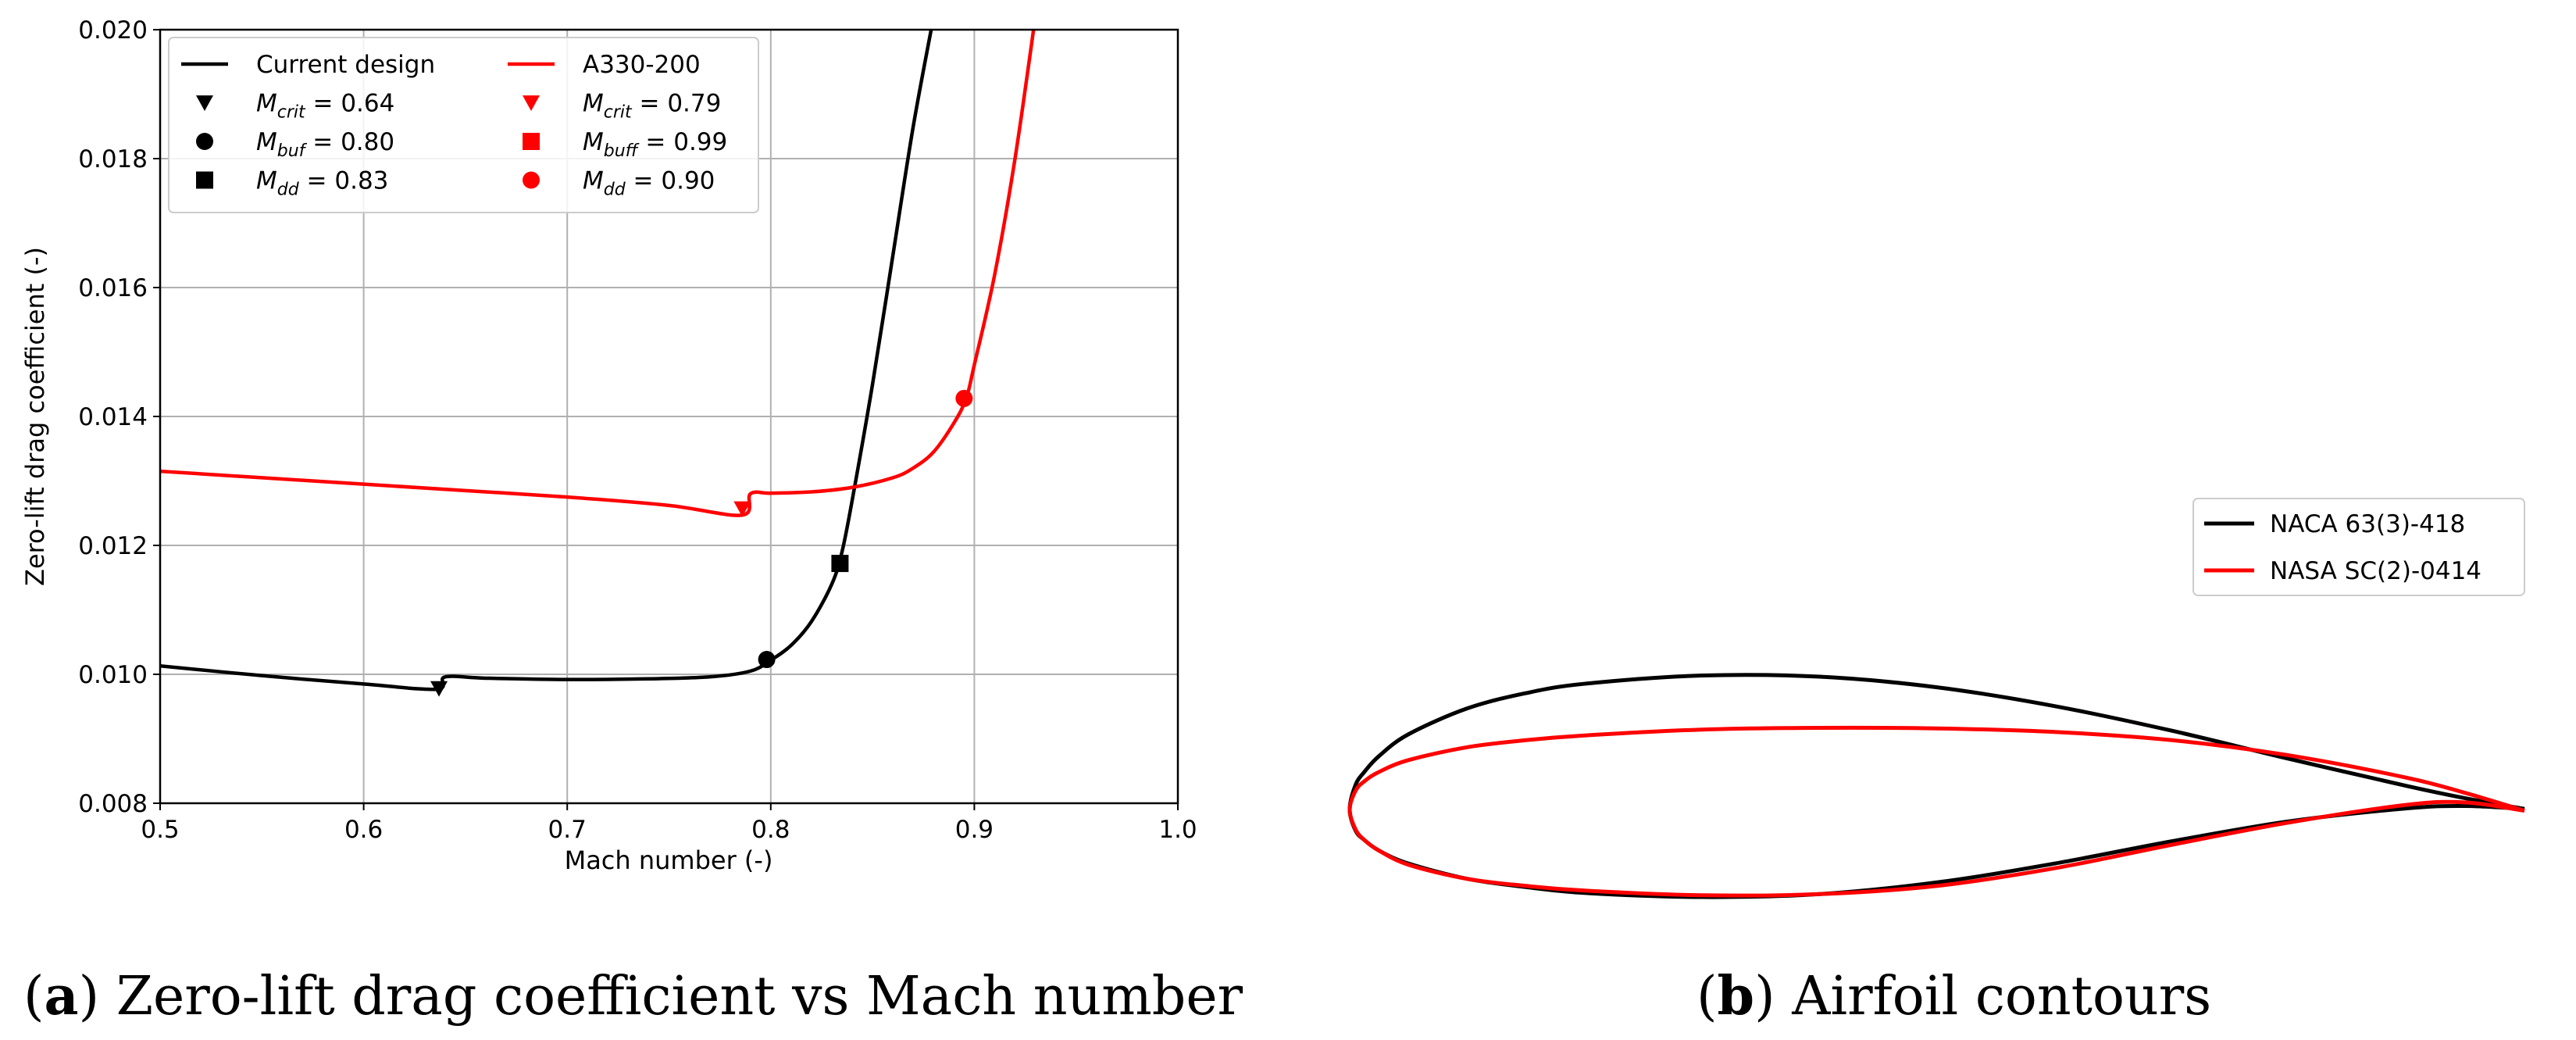 This screenshot has height=1040, width=2576. Describe the element at coordinates (113, 417) in the screenshot. I see `y-tick-label: 0.014` at that location.